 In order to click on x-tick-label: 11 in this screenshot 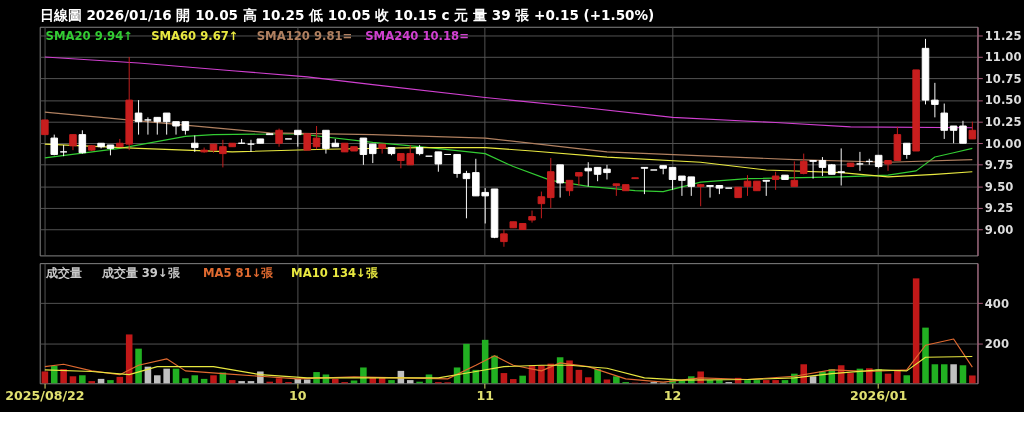, I will do `click(485, 396)`.